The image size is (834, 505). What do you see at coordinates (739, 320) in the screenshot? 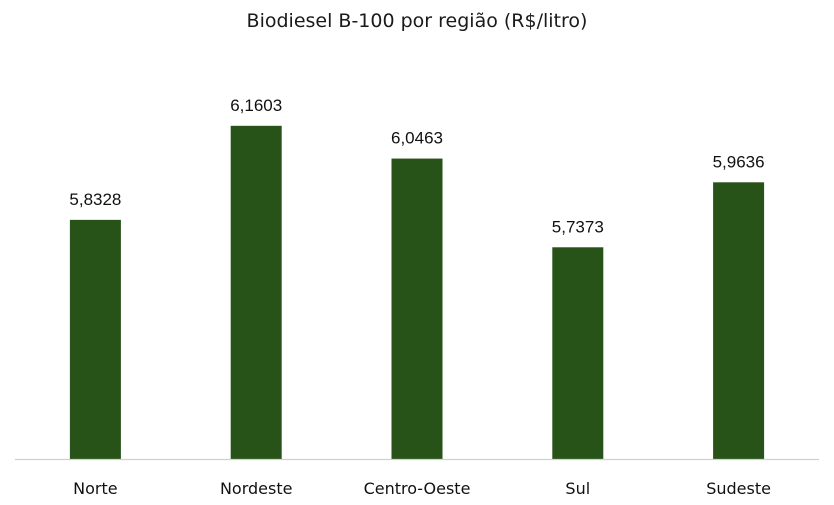
I see `bar-sudeste` at bounding box center [739, 320].